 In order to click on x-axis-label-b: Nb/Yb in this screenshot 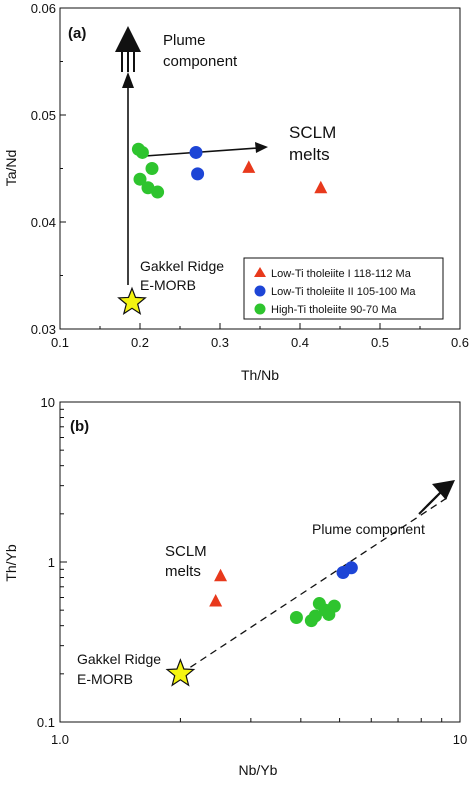, I will do `click(258, 770)`.